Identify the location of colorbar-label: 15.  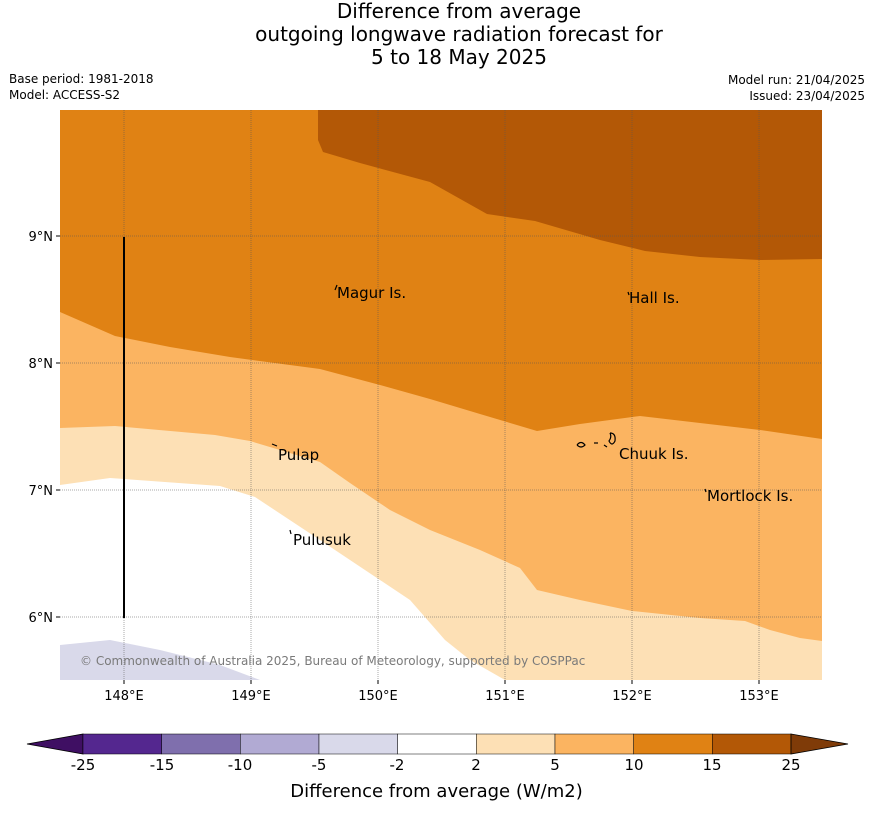
(712, 765).